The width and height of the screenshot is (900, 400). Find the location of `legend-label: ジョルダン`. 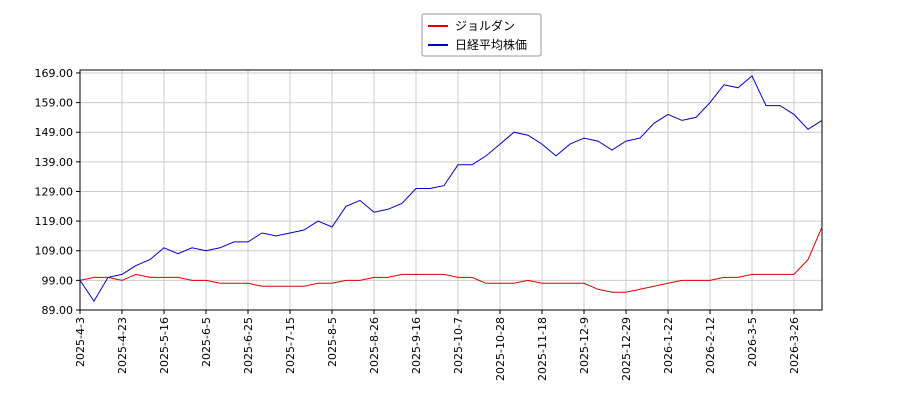

legend-label: ジョルダン is located at coordinates (485, 25).